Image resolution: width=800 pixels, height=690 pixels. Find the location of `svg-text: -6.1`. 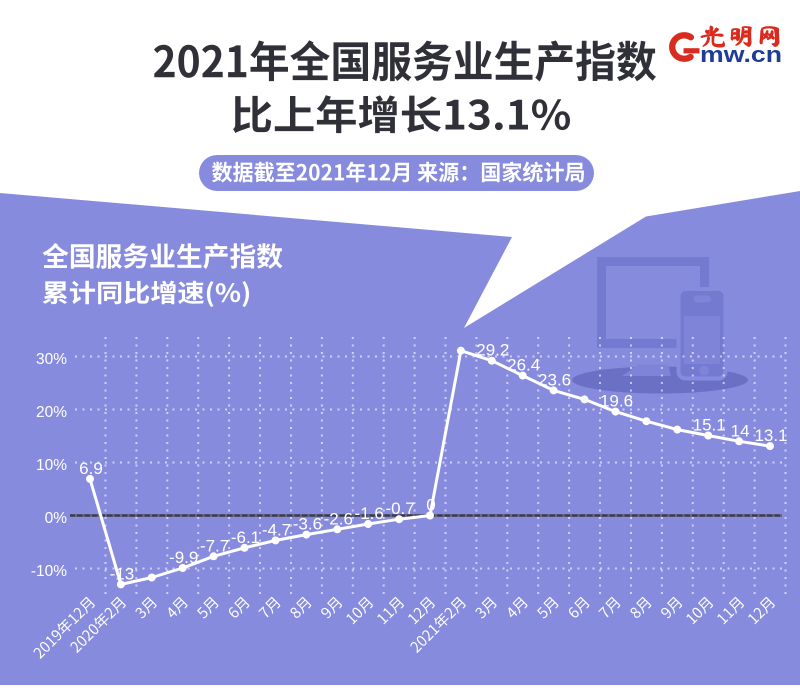

svg-text: -6.1 is located at coordinates (245, 537).